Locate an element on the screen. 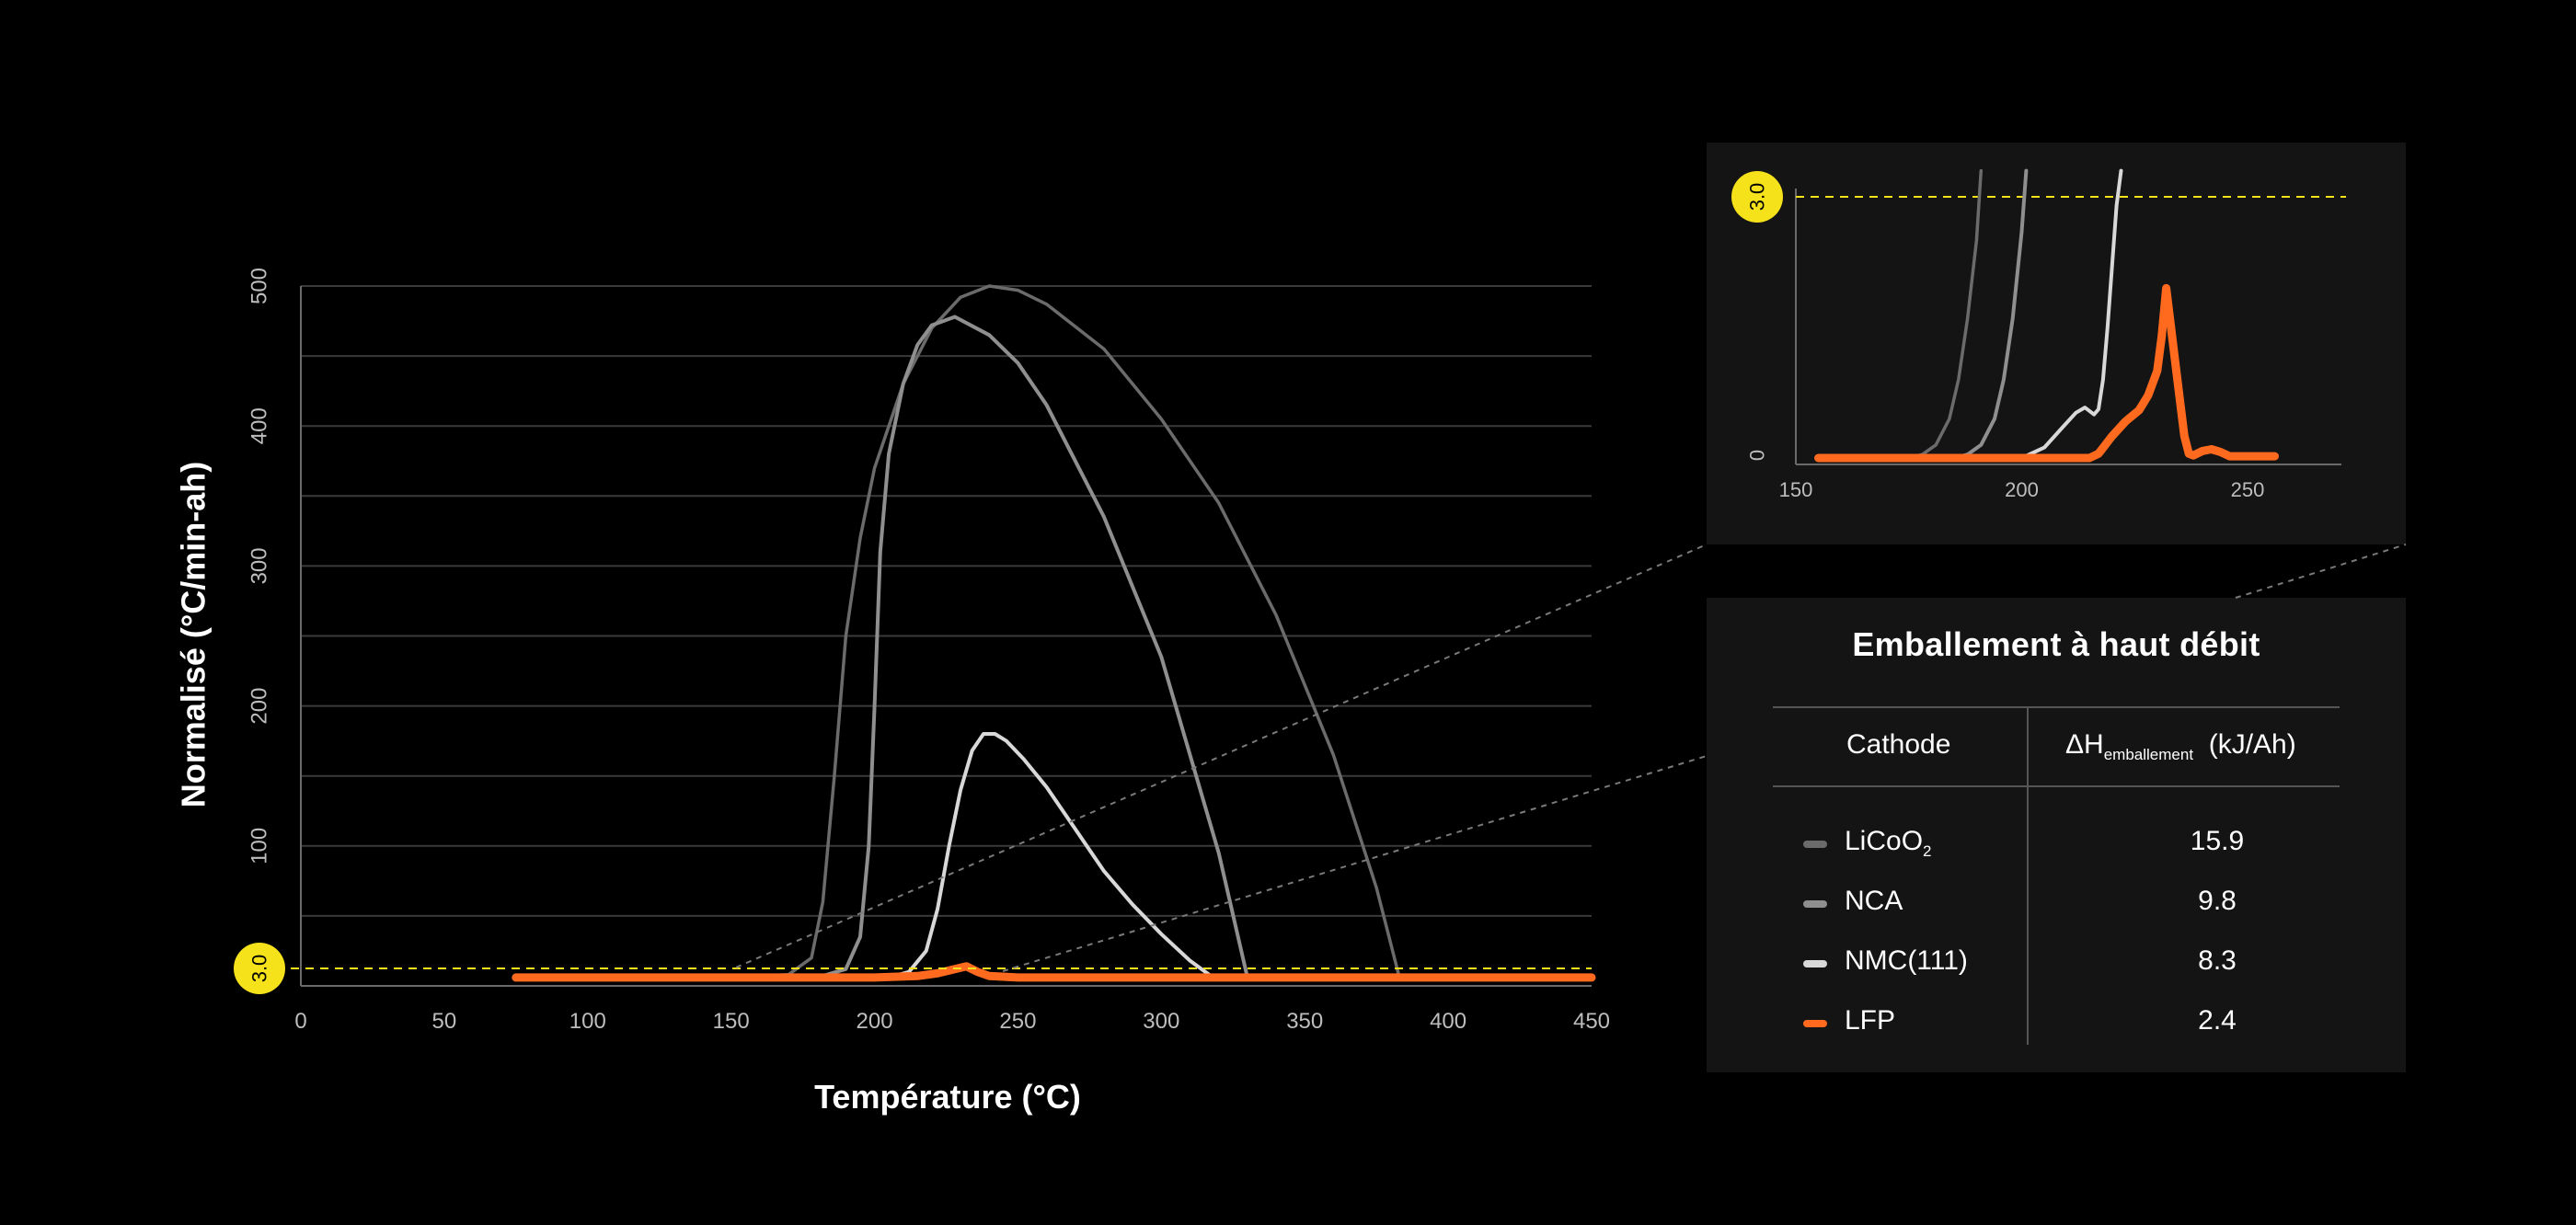 The height and width of the screenshot is (1225, 2576). x-tick-label: 300 is located at coordinates (1161, 1021).